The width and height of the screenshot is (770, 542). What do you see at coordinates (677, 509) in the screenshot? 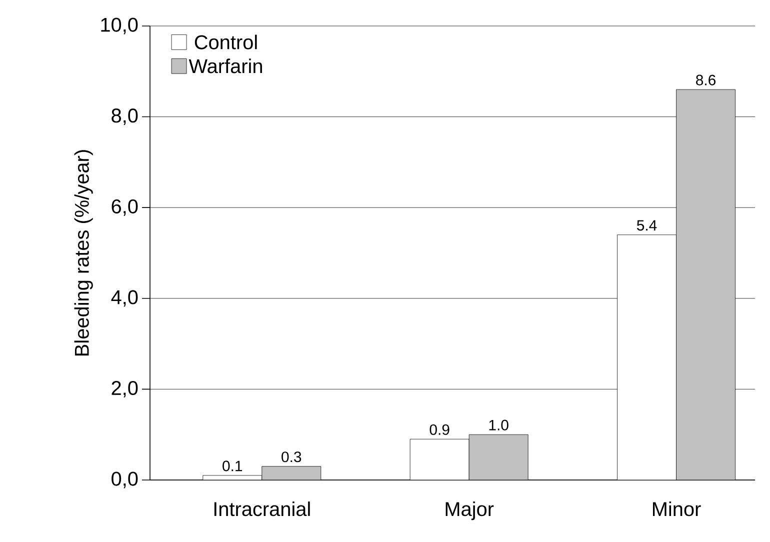
I see `x-tick-label: Minor` at bounding box center [677, 509].